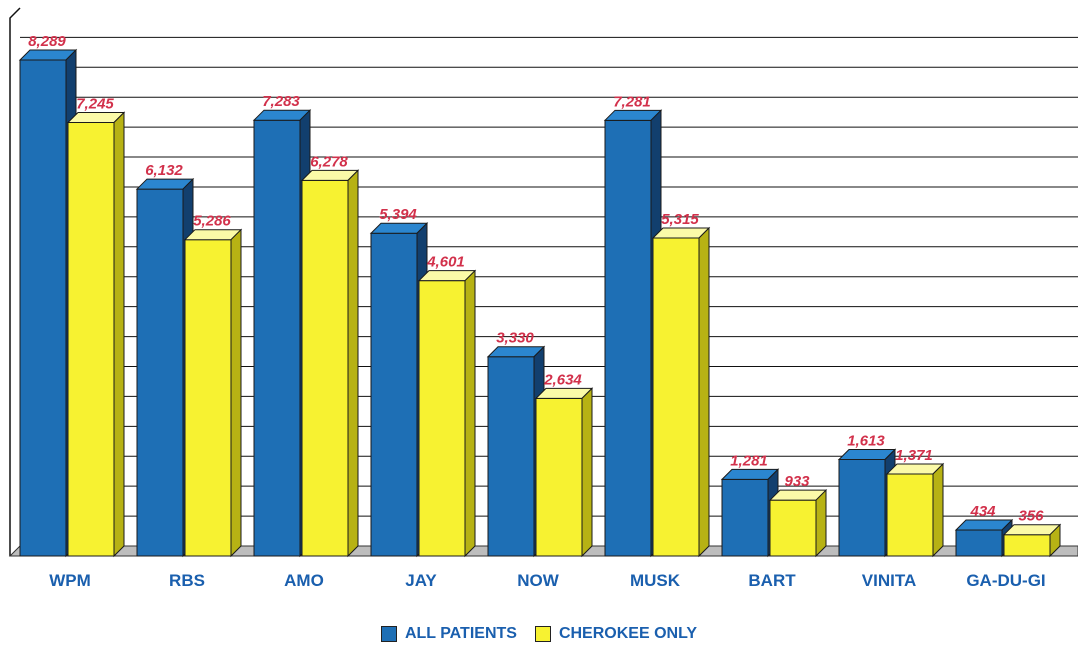 The height and width of the screenshot is (649, 1078). What do you see at coordinates (325, 368) in the screenshot?
I see `bar-cherokee-only-amo` at bounding box center [325, 368].